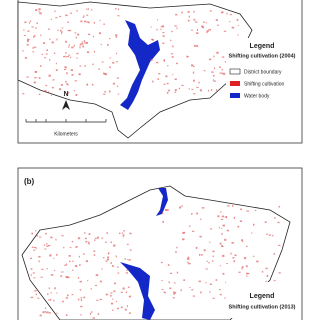 This screenshot has height=320, width=320. What do you see at coordinates (262, 296) in the screenshot?
I see `legend-title: Legend` at bounding box center [262, 296].